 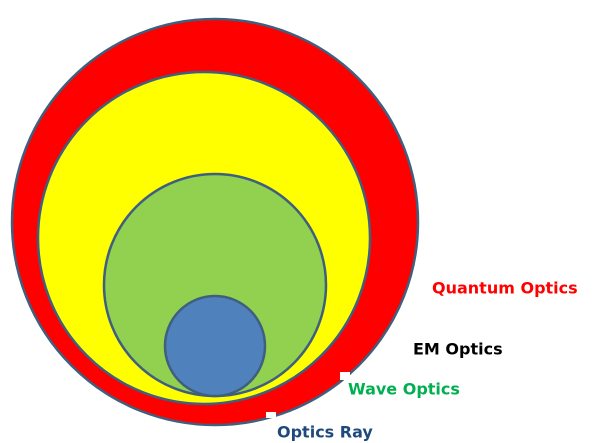 What do you see at coordinates (215, 346) in the screenshot?
I see `optics-ray-circle` at bounding box center [215, 346].